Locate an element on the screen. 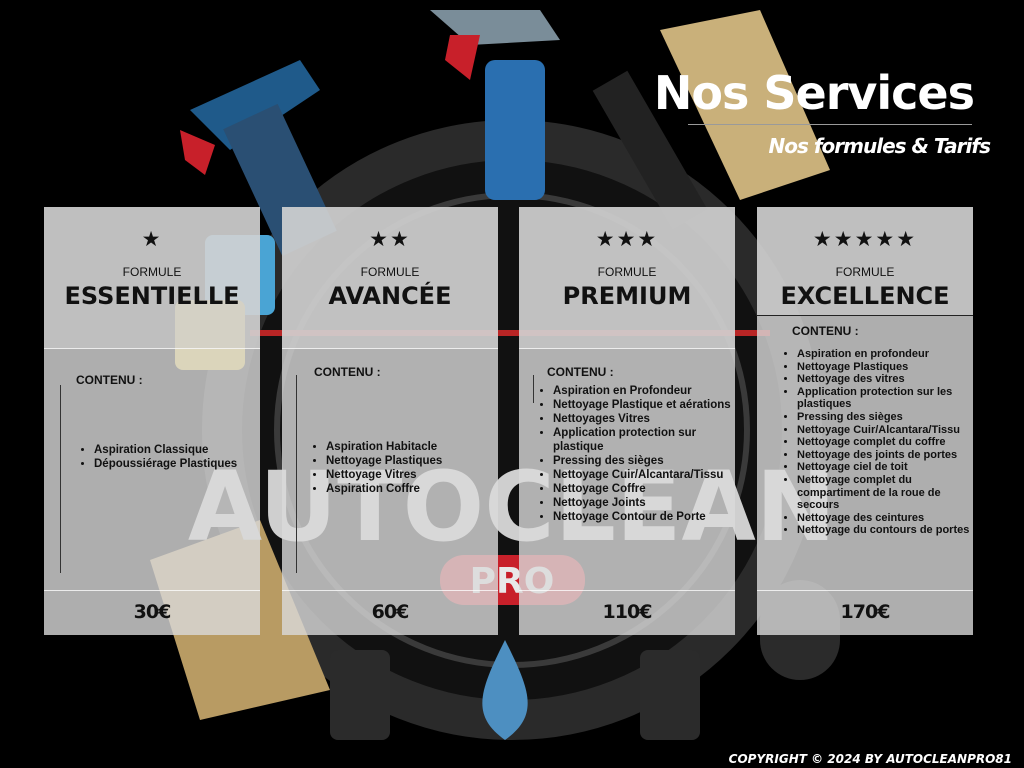  rating-stars-icon: ★★ is located at coordinates (390, 239).